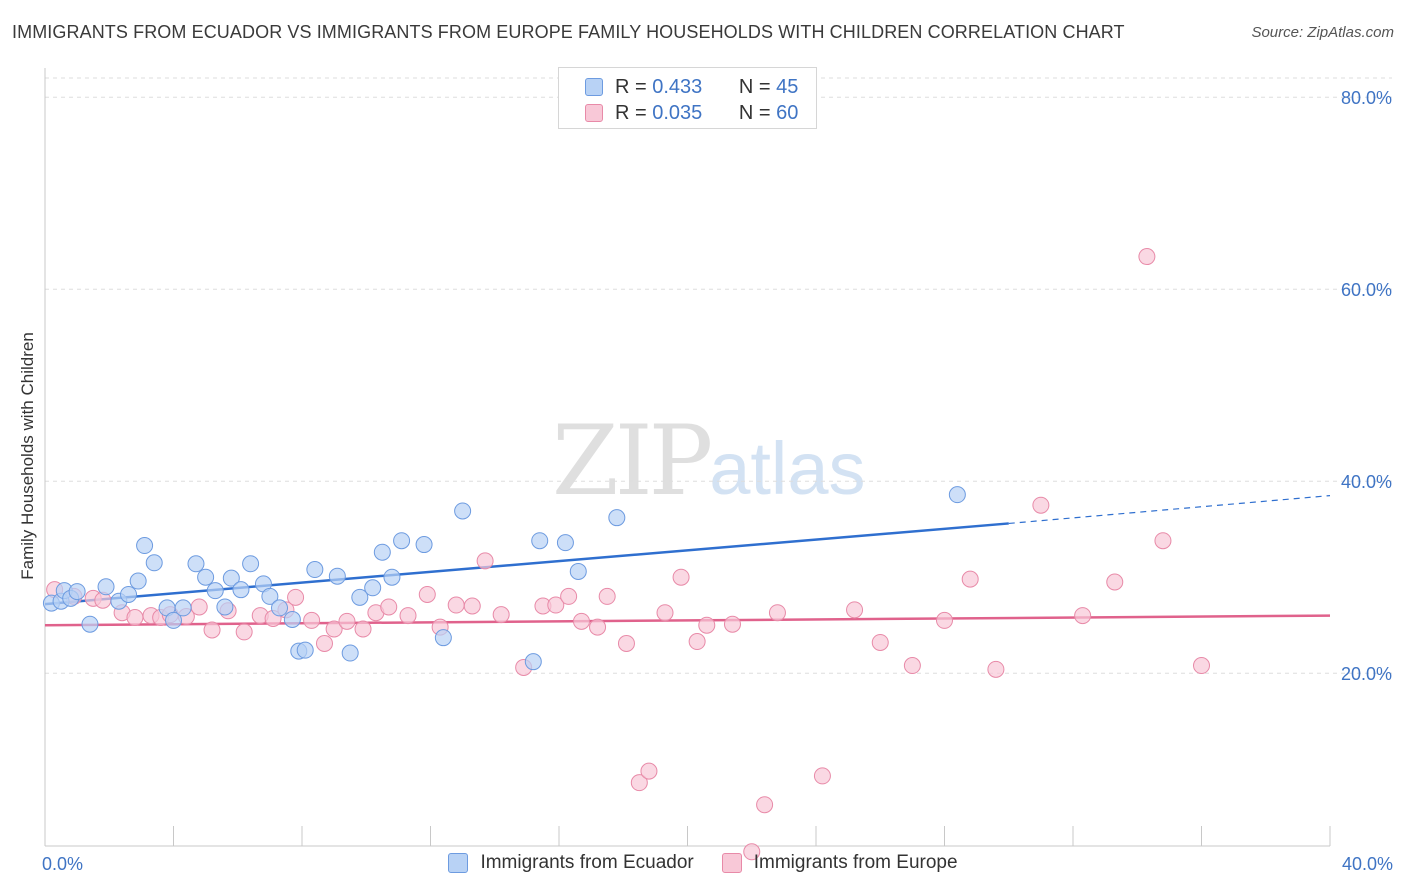 This screenshot has width=1406, height=892. What do you see at coordinates (1169, 510) in the screenshot?
I see `ecuador-trend-extension` at bounding box center [1169, 510].